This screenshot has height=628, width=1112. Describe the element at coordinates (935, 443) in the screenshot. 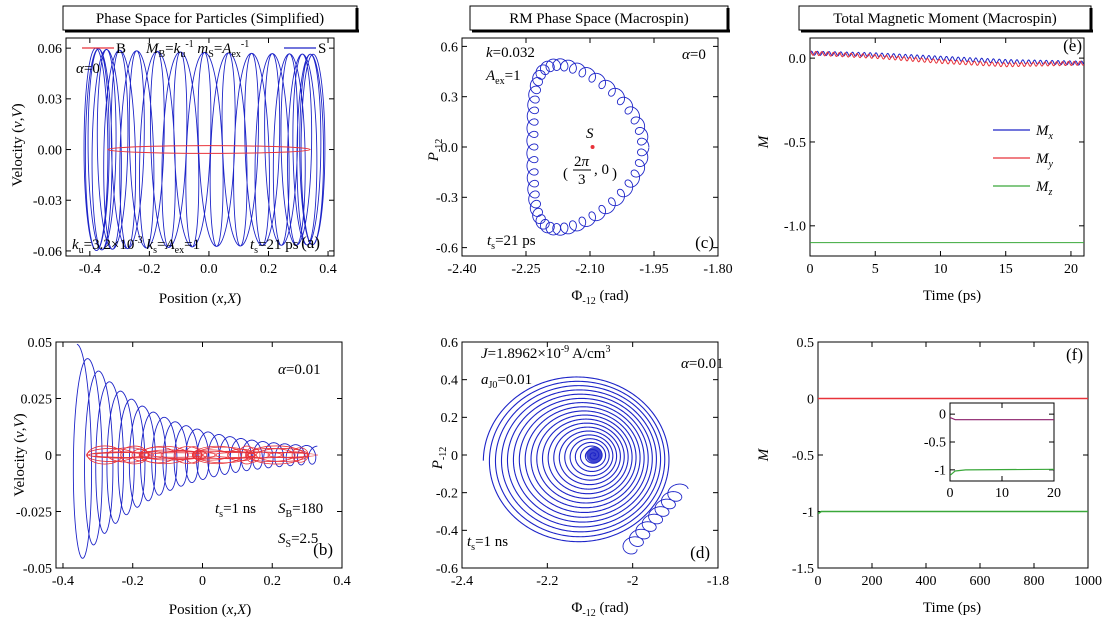

I see `y-tick-label-f: -0.5` at that location.